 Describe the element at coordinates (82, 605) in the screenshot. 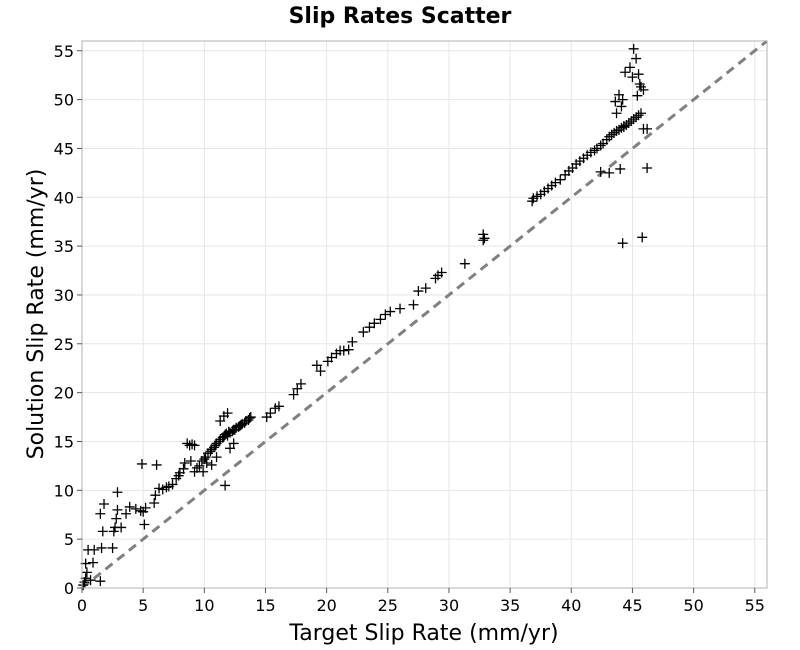

I see `x-tick-label: 0` at that location.